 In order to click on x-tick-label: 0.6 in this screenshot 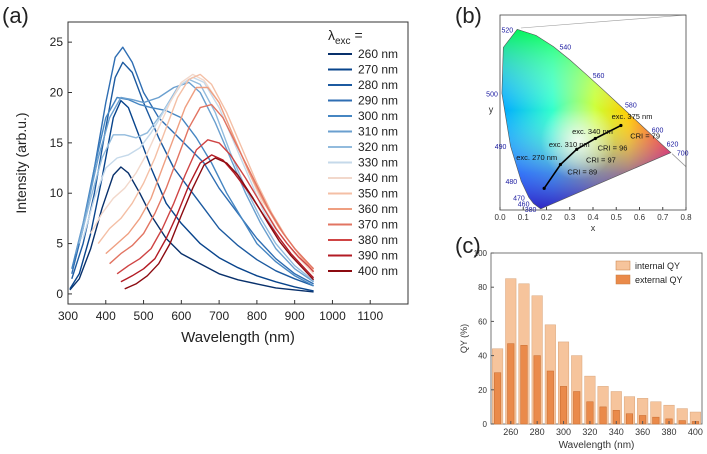, I will do `click(640, 217)`.